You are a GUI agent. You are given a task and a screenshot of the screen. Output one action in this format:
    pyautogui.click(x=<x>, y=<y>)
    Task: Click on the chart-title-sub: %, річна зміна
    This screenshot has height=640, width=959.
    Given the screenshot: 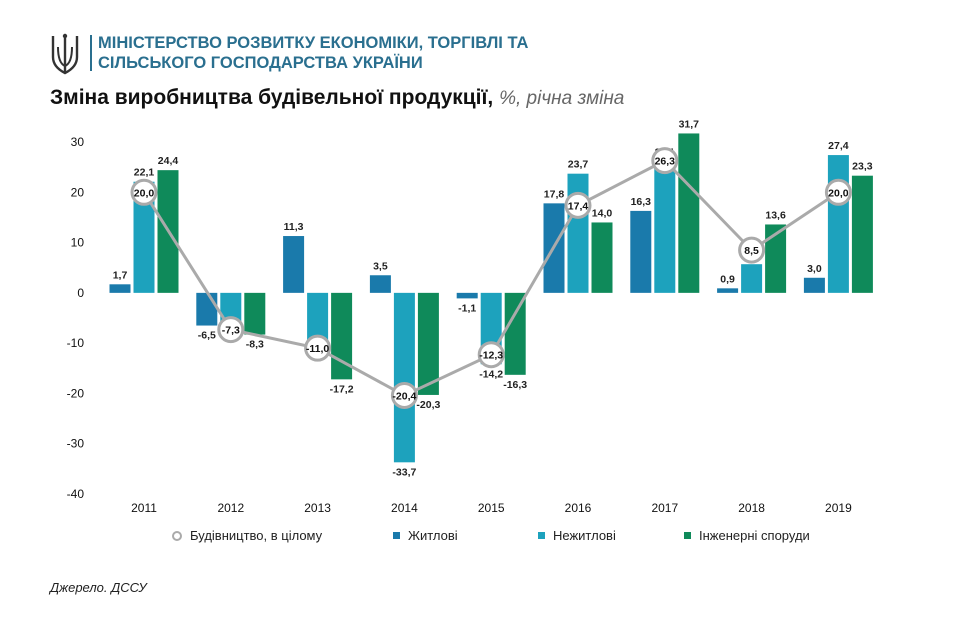 What is the action you would take?
    pyautogui.click(x=562, y=98)
    